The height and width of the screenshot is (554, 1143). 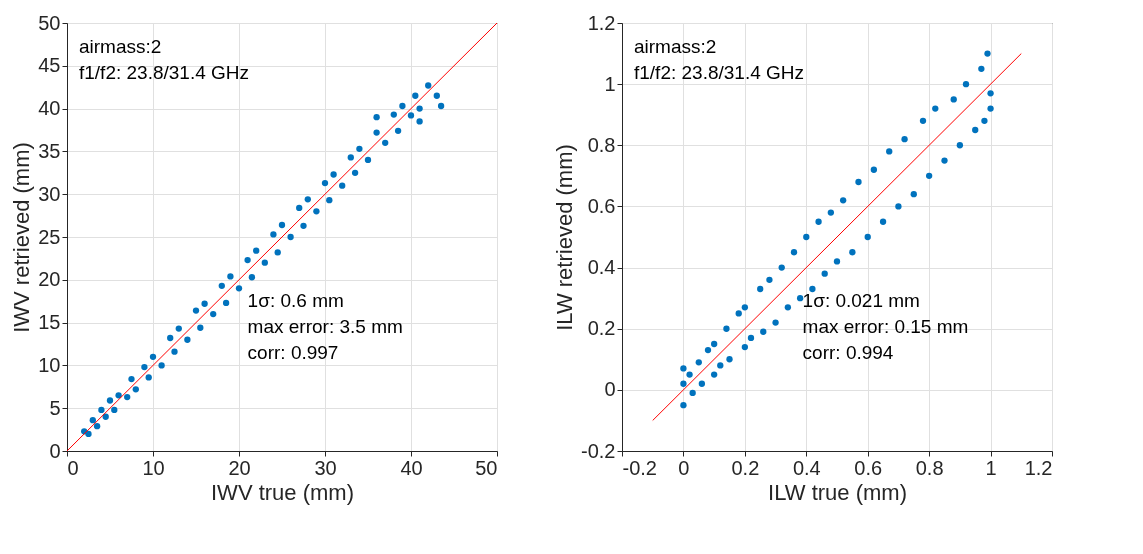 What do you see at coordinates (1038, 467) in the screenshot?
I see `x-tick-label: 1.2` at bounding box center [1038, 467].